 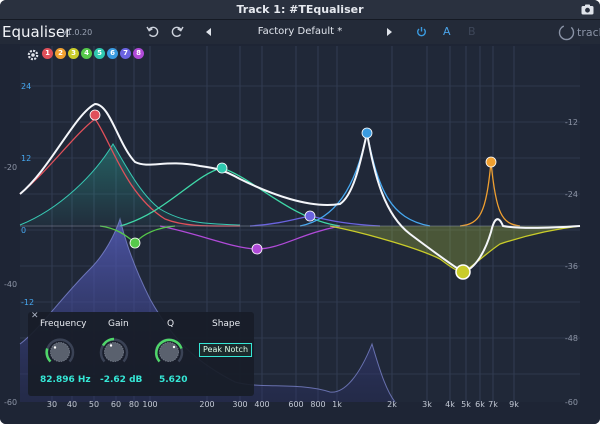 What do you see at coordinates (99, 53) in the screenshot?
I see `band-selector-5: 5` at bounding box center [99, 53].